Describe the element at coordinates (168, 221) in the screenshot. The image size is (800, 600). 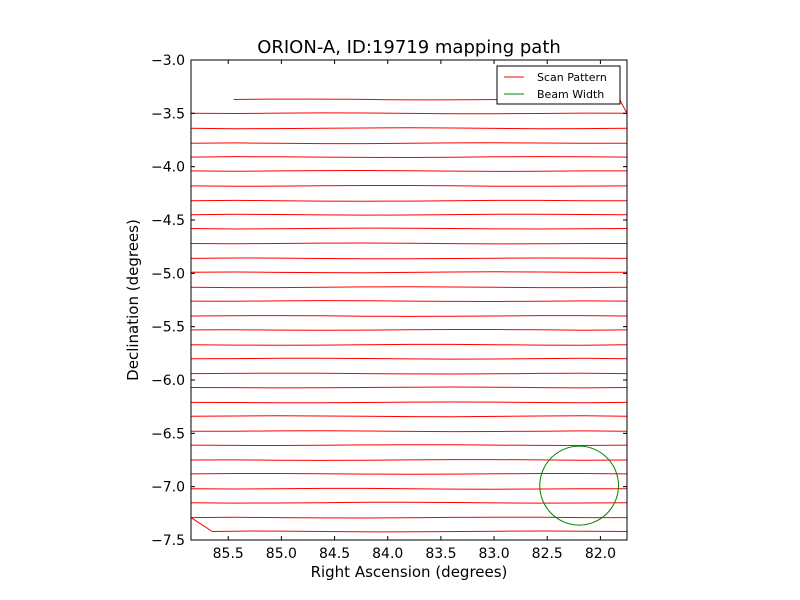
I see `y-tick-label: −4.5` at that location.